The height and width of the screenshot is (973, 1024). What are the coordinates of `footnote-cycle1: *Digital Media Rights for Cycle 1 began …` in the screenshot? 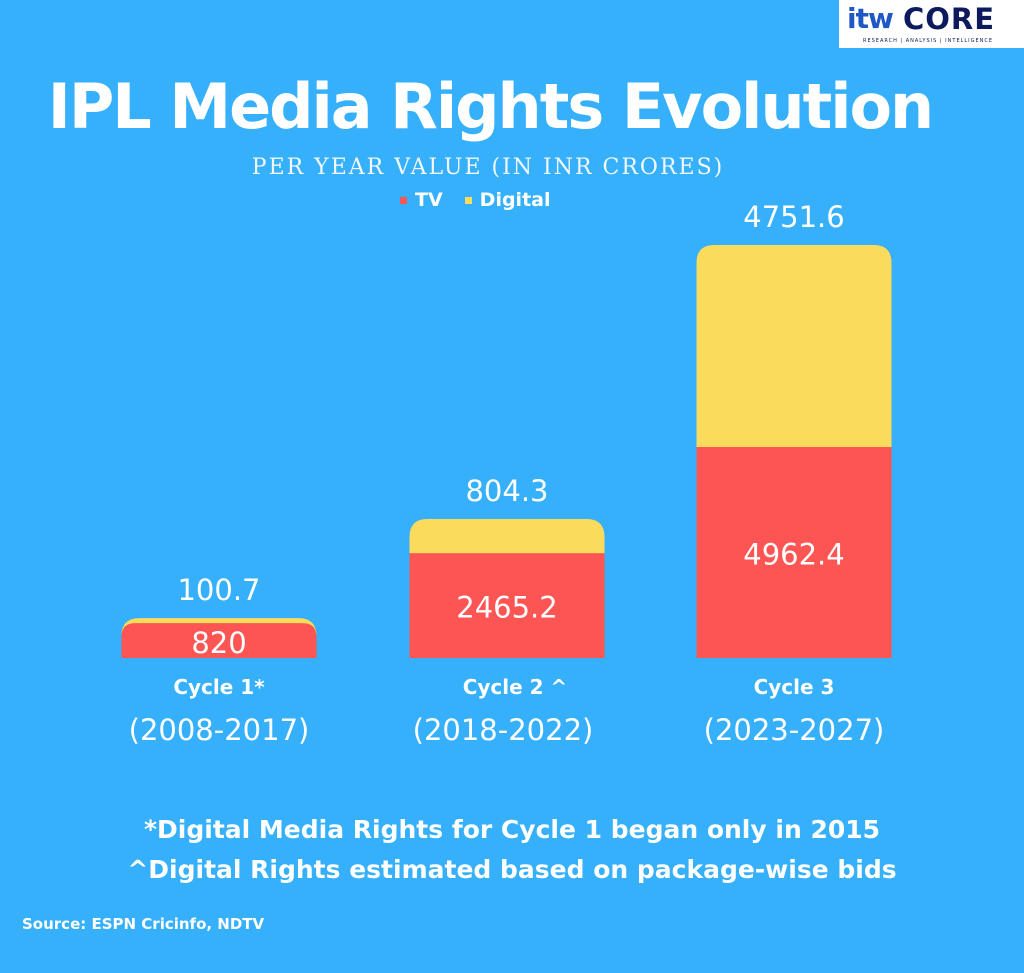 It's located at (512, 829).